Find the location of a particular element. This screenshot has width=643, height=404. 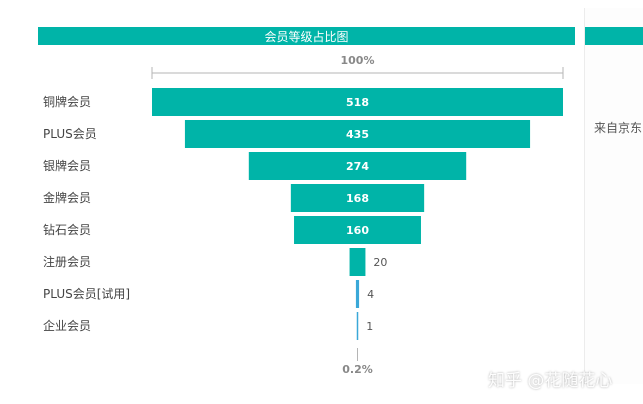

side-panel-title-bar is located at coordinates (614, 36).